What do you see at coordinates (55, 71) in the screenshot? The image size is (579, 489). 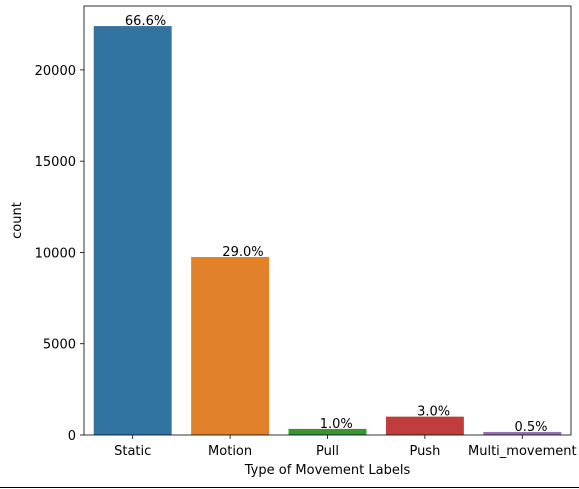 I see `y-tick-label: 20000` at bounding box center [55, 71].